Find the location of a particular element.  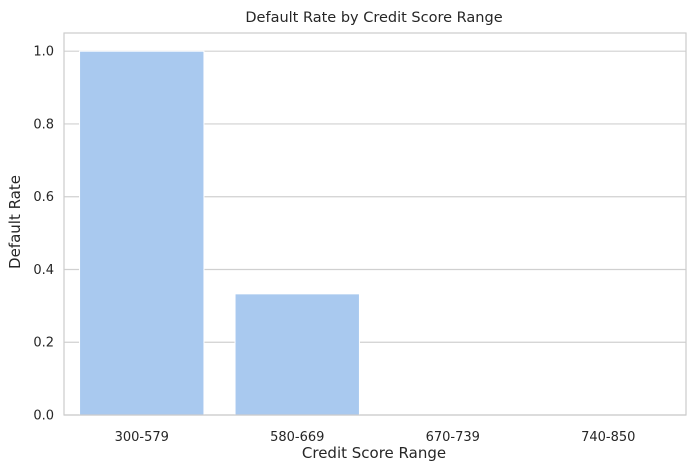

y-tick-label: 0.6 is located at coordinates (43, 197).